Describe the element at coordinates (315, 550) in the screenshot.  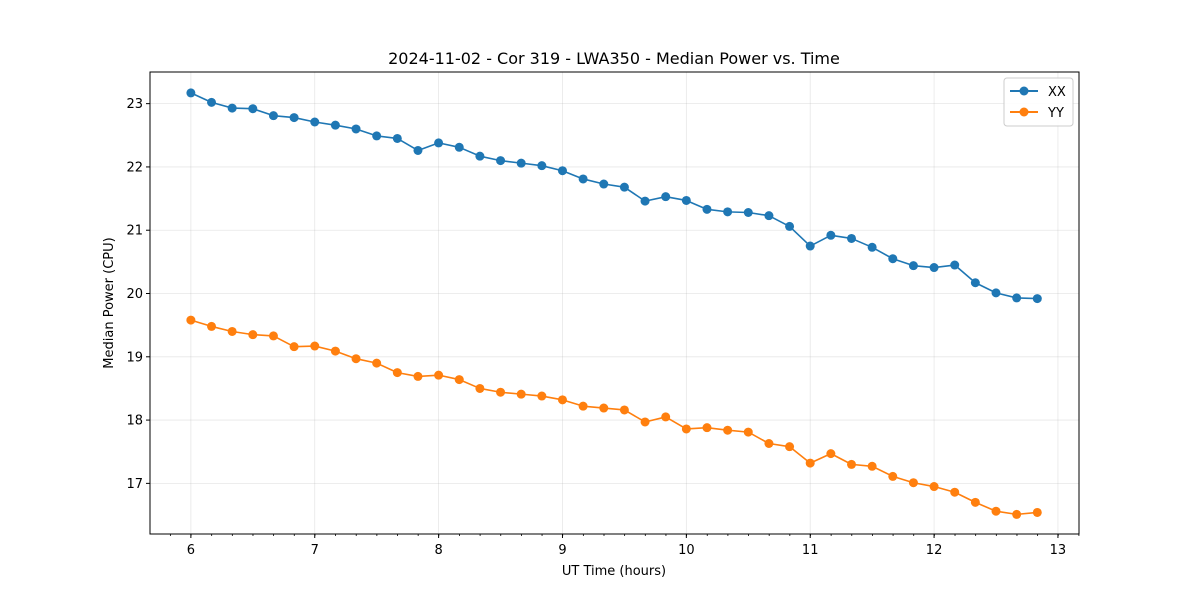
I see `x-tick-label-7: 7` at that location.